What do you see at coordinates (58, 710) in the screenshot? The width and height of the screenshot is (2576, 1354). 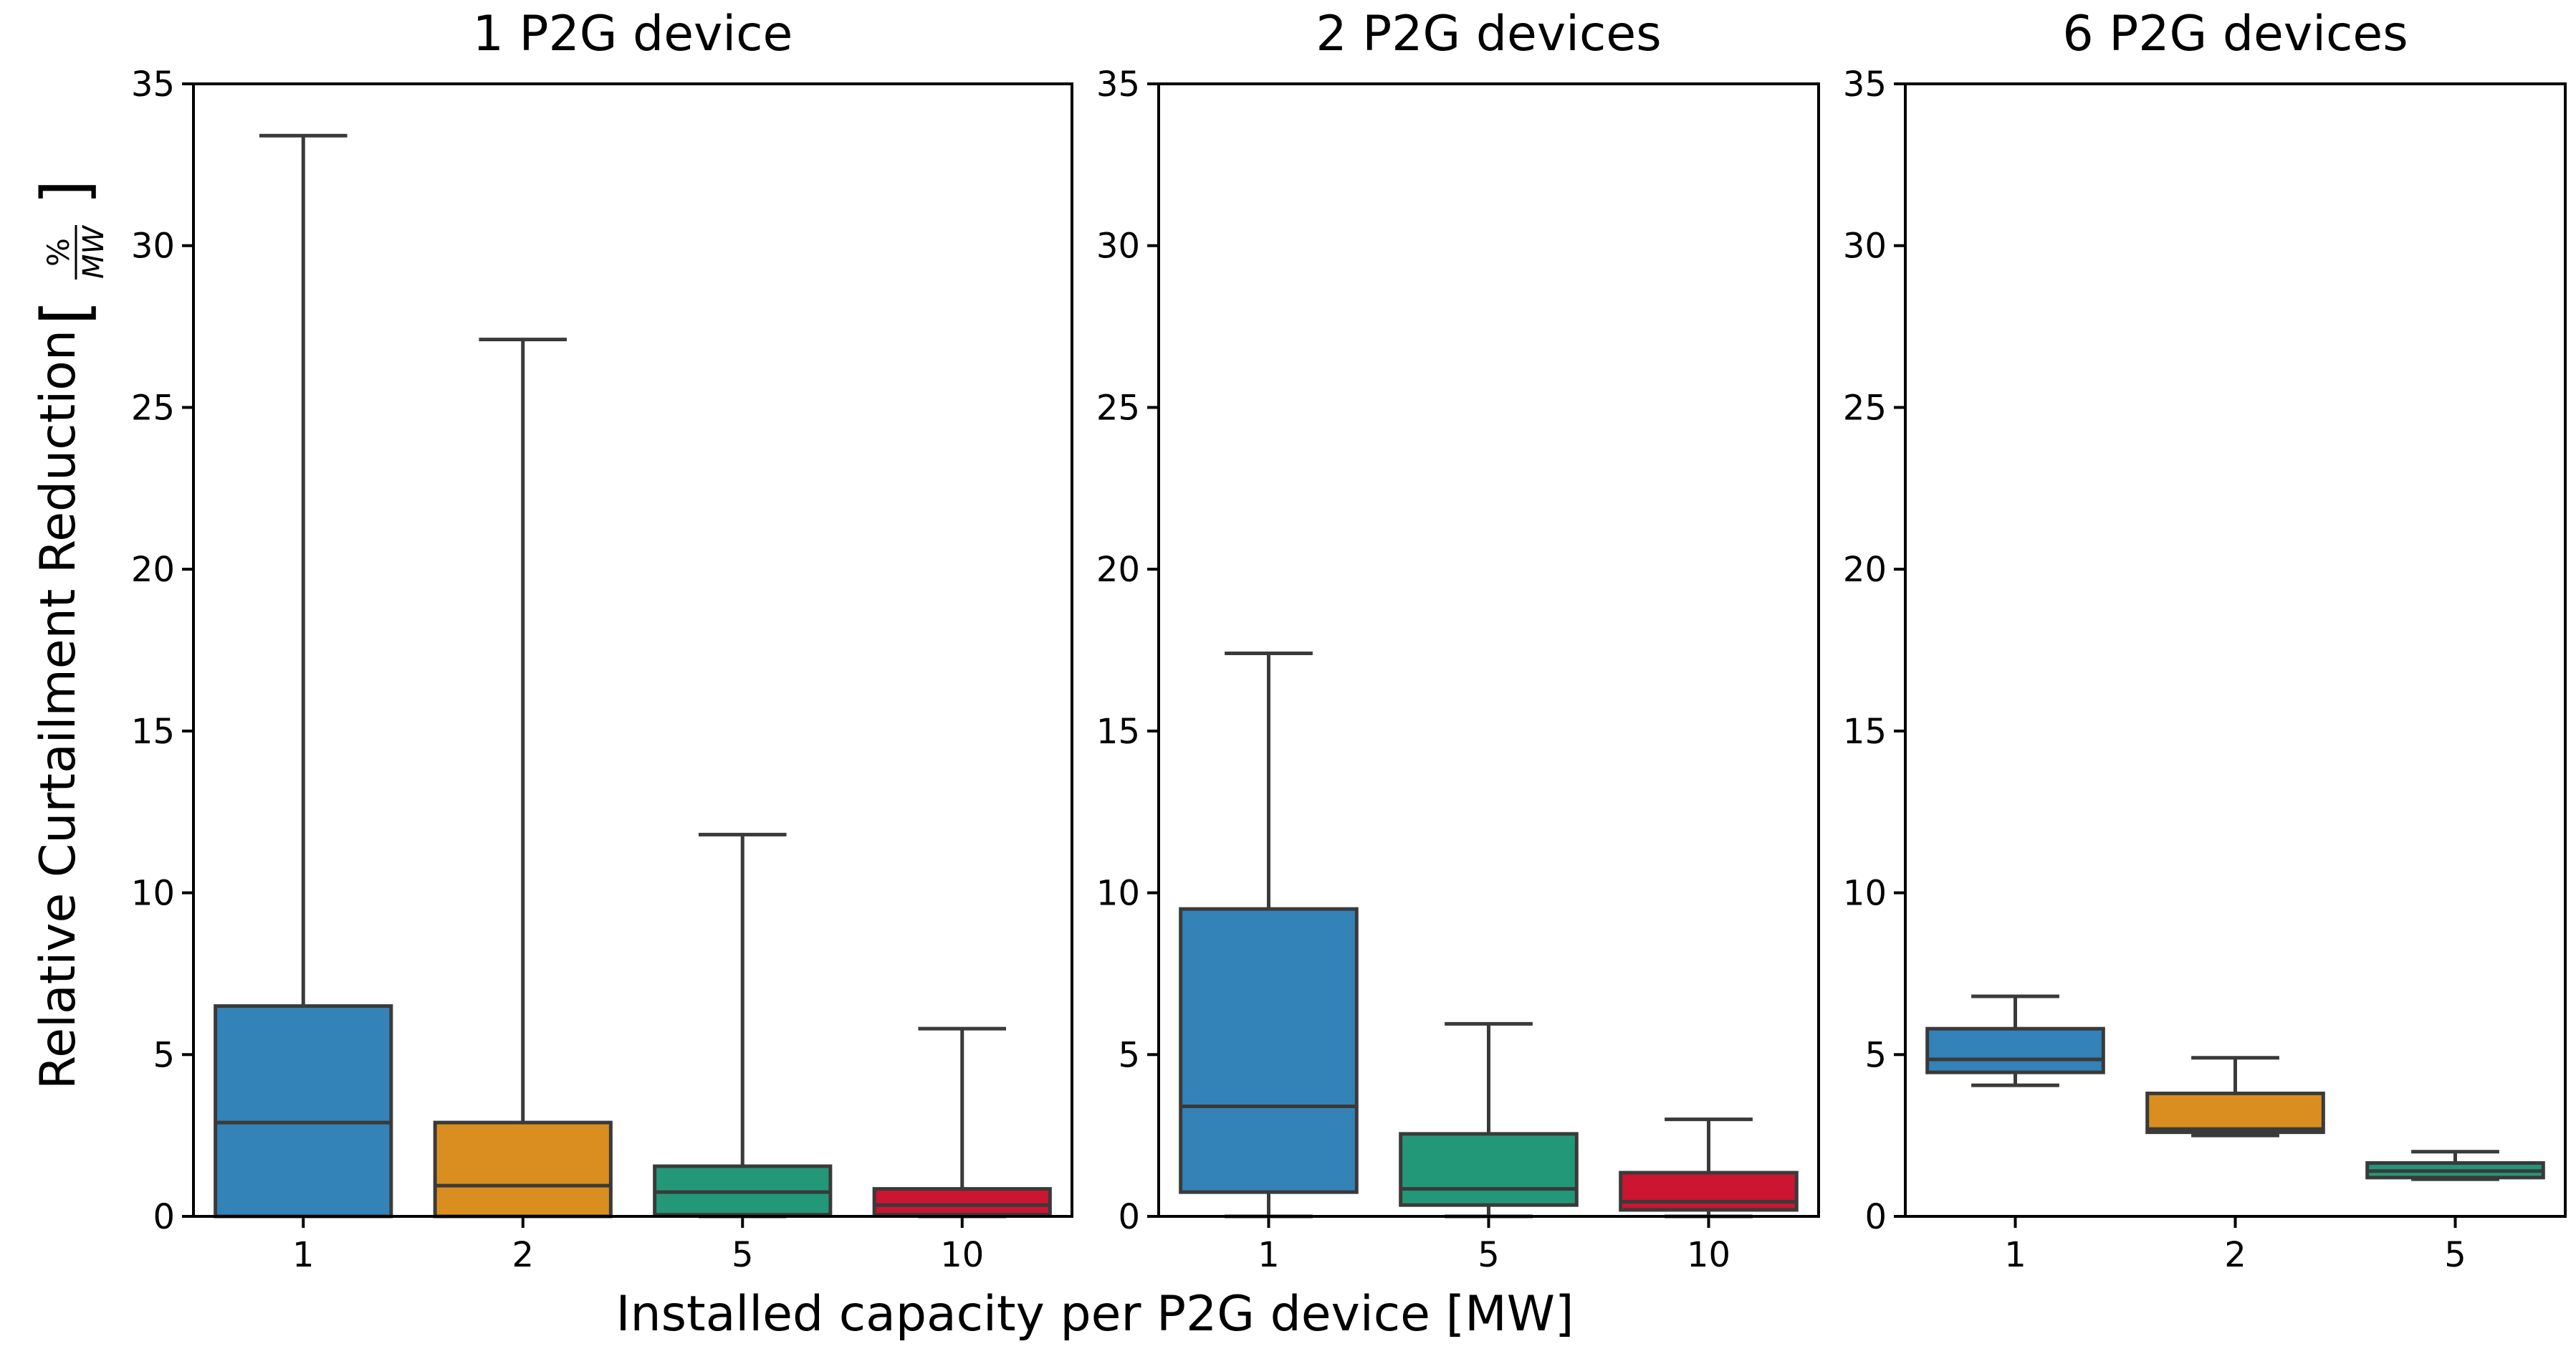 I see `y-axis-title: Relative Curtailment Reduction` at bounding box center [58, 710].